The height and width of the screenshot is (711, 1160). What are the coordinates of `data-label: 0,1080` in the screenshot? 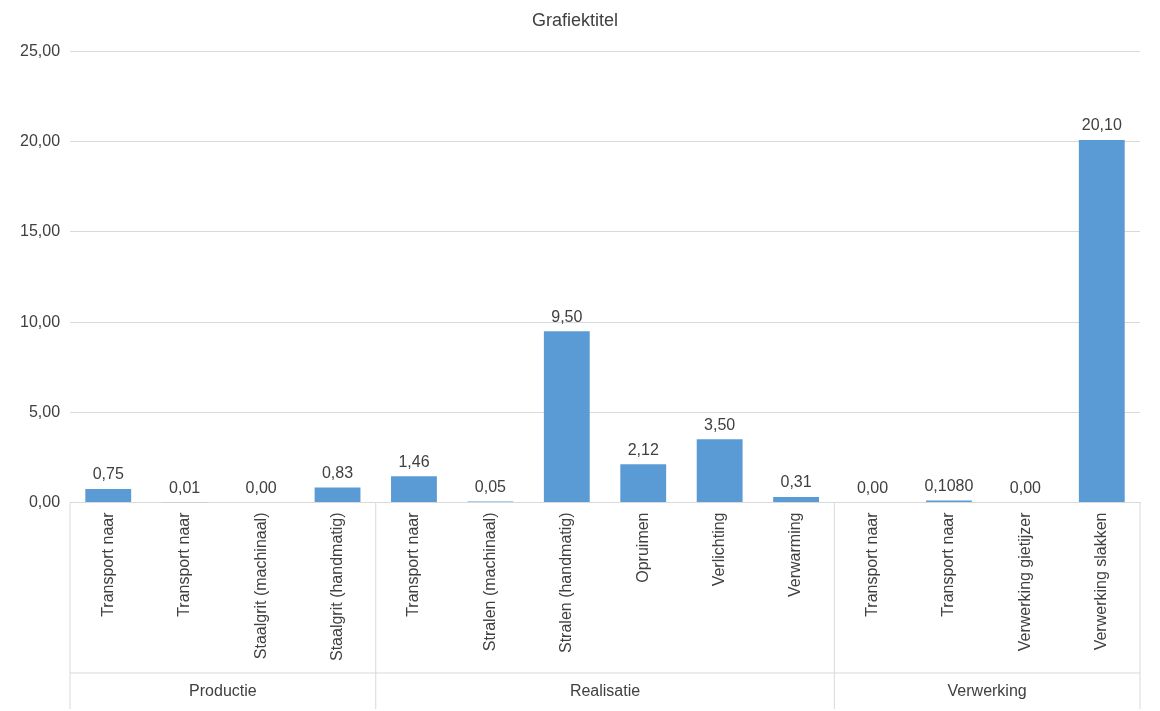 It's located at (949, 485).